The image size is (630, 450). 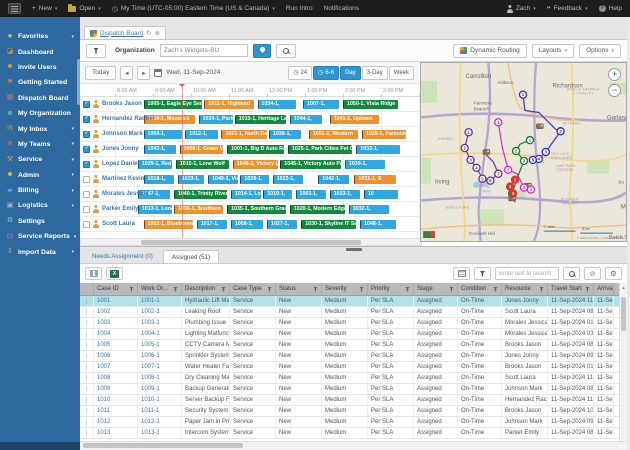 What do you see at coordinates (461, 273) in the screenshot?
I see `grid-view-button` at bounding box center [461, 273].